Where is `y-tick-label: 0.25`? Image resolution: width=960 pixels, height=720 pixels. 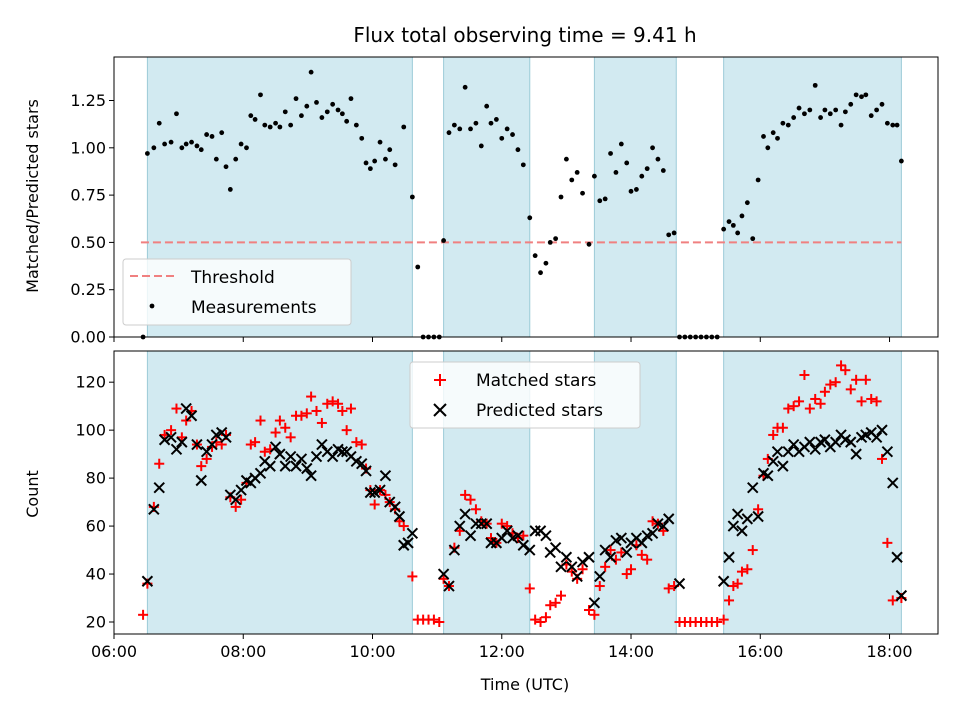
y-tick-label: 0.25 is located at coordinates (88, 289).